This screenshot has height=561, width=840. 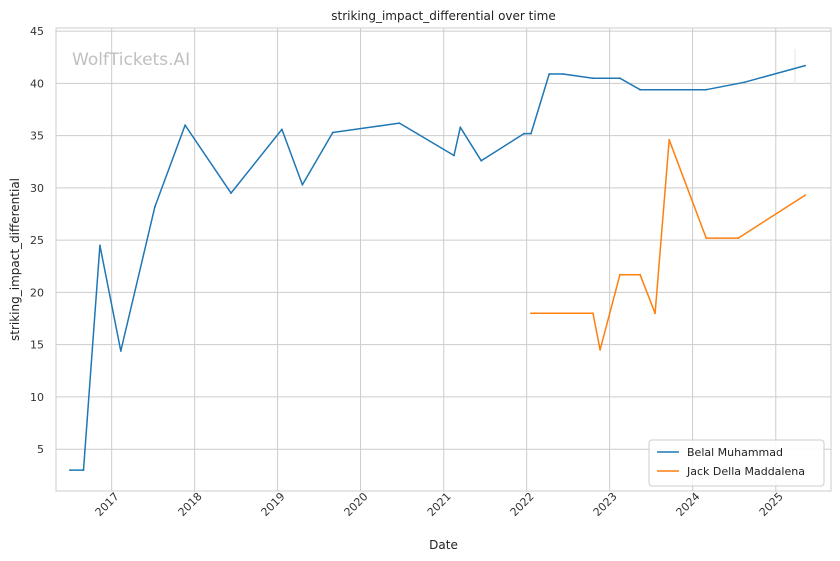 I want to click on y-tick-label: 40, so click(x=37, y=83).